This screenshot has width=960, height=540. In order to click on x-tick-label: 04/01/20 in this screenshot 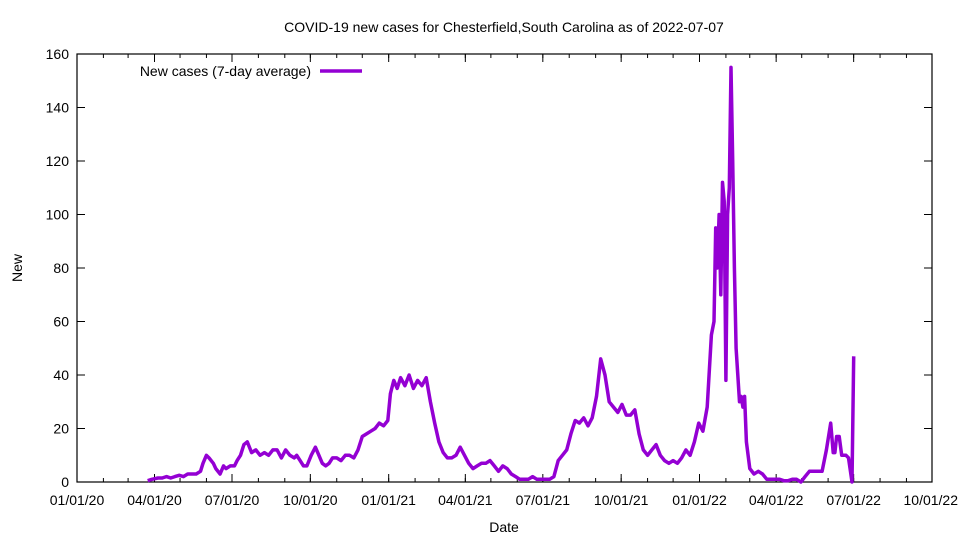, I will do `click(154, 500)`.